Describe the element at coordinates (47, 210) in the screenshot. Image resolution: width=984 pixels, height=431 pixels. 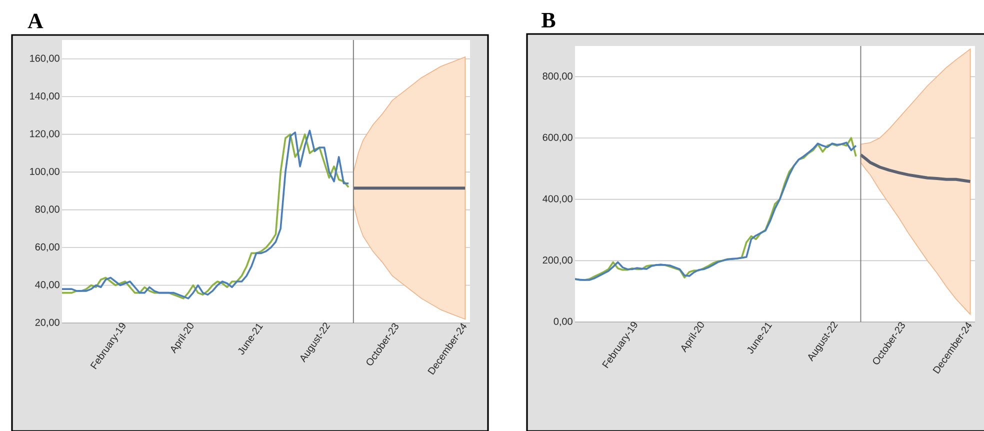
I see `y-tick-label: 80,00` at that location.